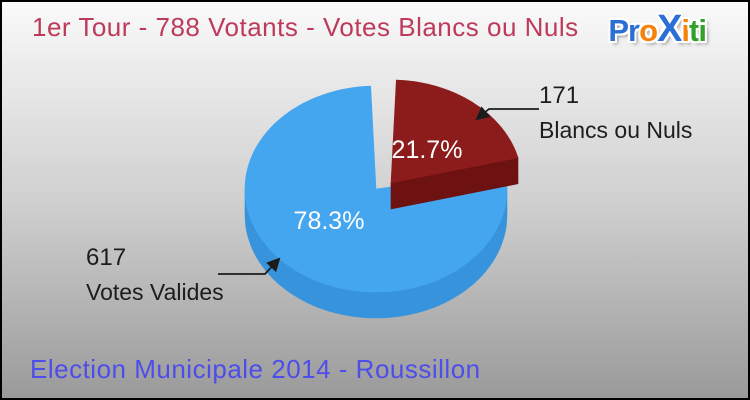  I want to click on logo-letter-1: r, so click(634, 30).